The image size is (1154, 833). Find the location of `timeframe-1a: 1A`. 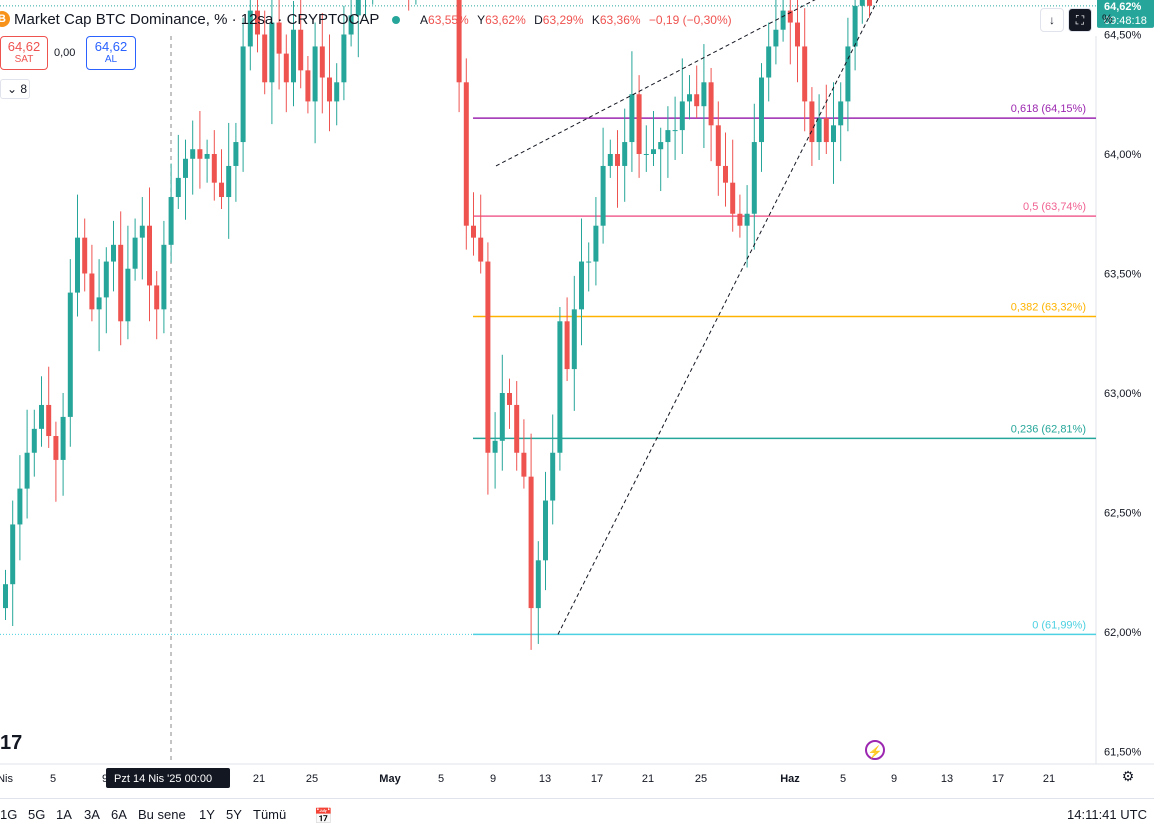

timeframe-1a: 1A is located at coordinates (64, 814).